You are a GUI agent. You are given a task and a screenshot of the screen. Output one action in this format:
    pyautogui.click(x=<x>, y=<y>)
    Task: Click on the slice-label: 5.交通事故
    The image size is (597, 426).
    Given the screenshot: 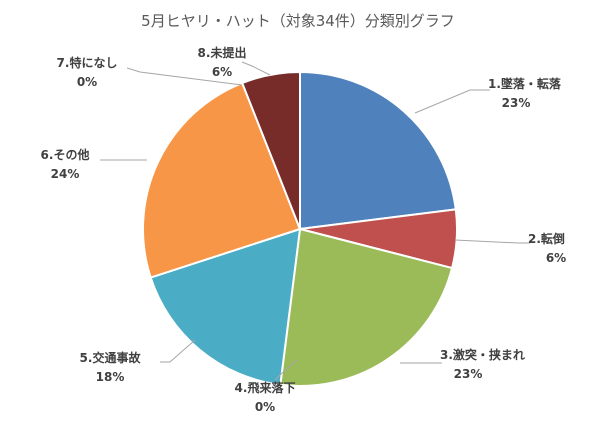 What is the action you would take?
    pyautogui.click(x=111, y=357)
    